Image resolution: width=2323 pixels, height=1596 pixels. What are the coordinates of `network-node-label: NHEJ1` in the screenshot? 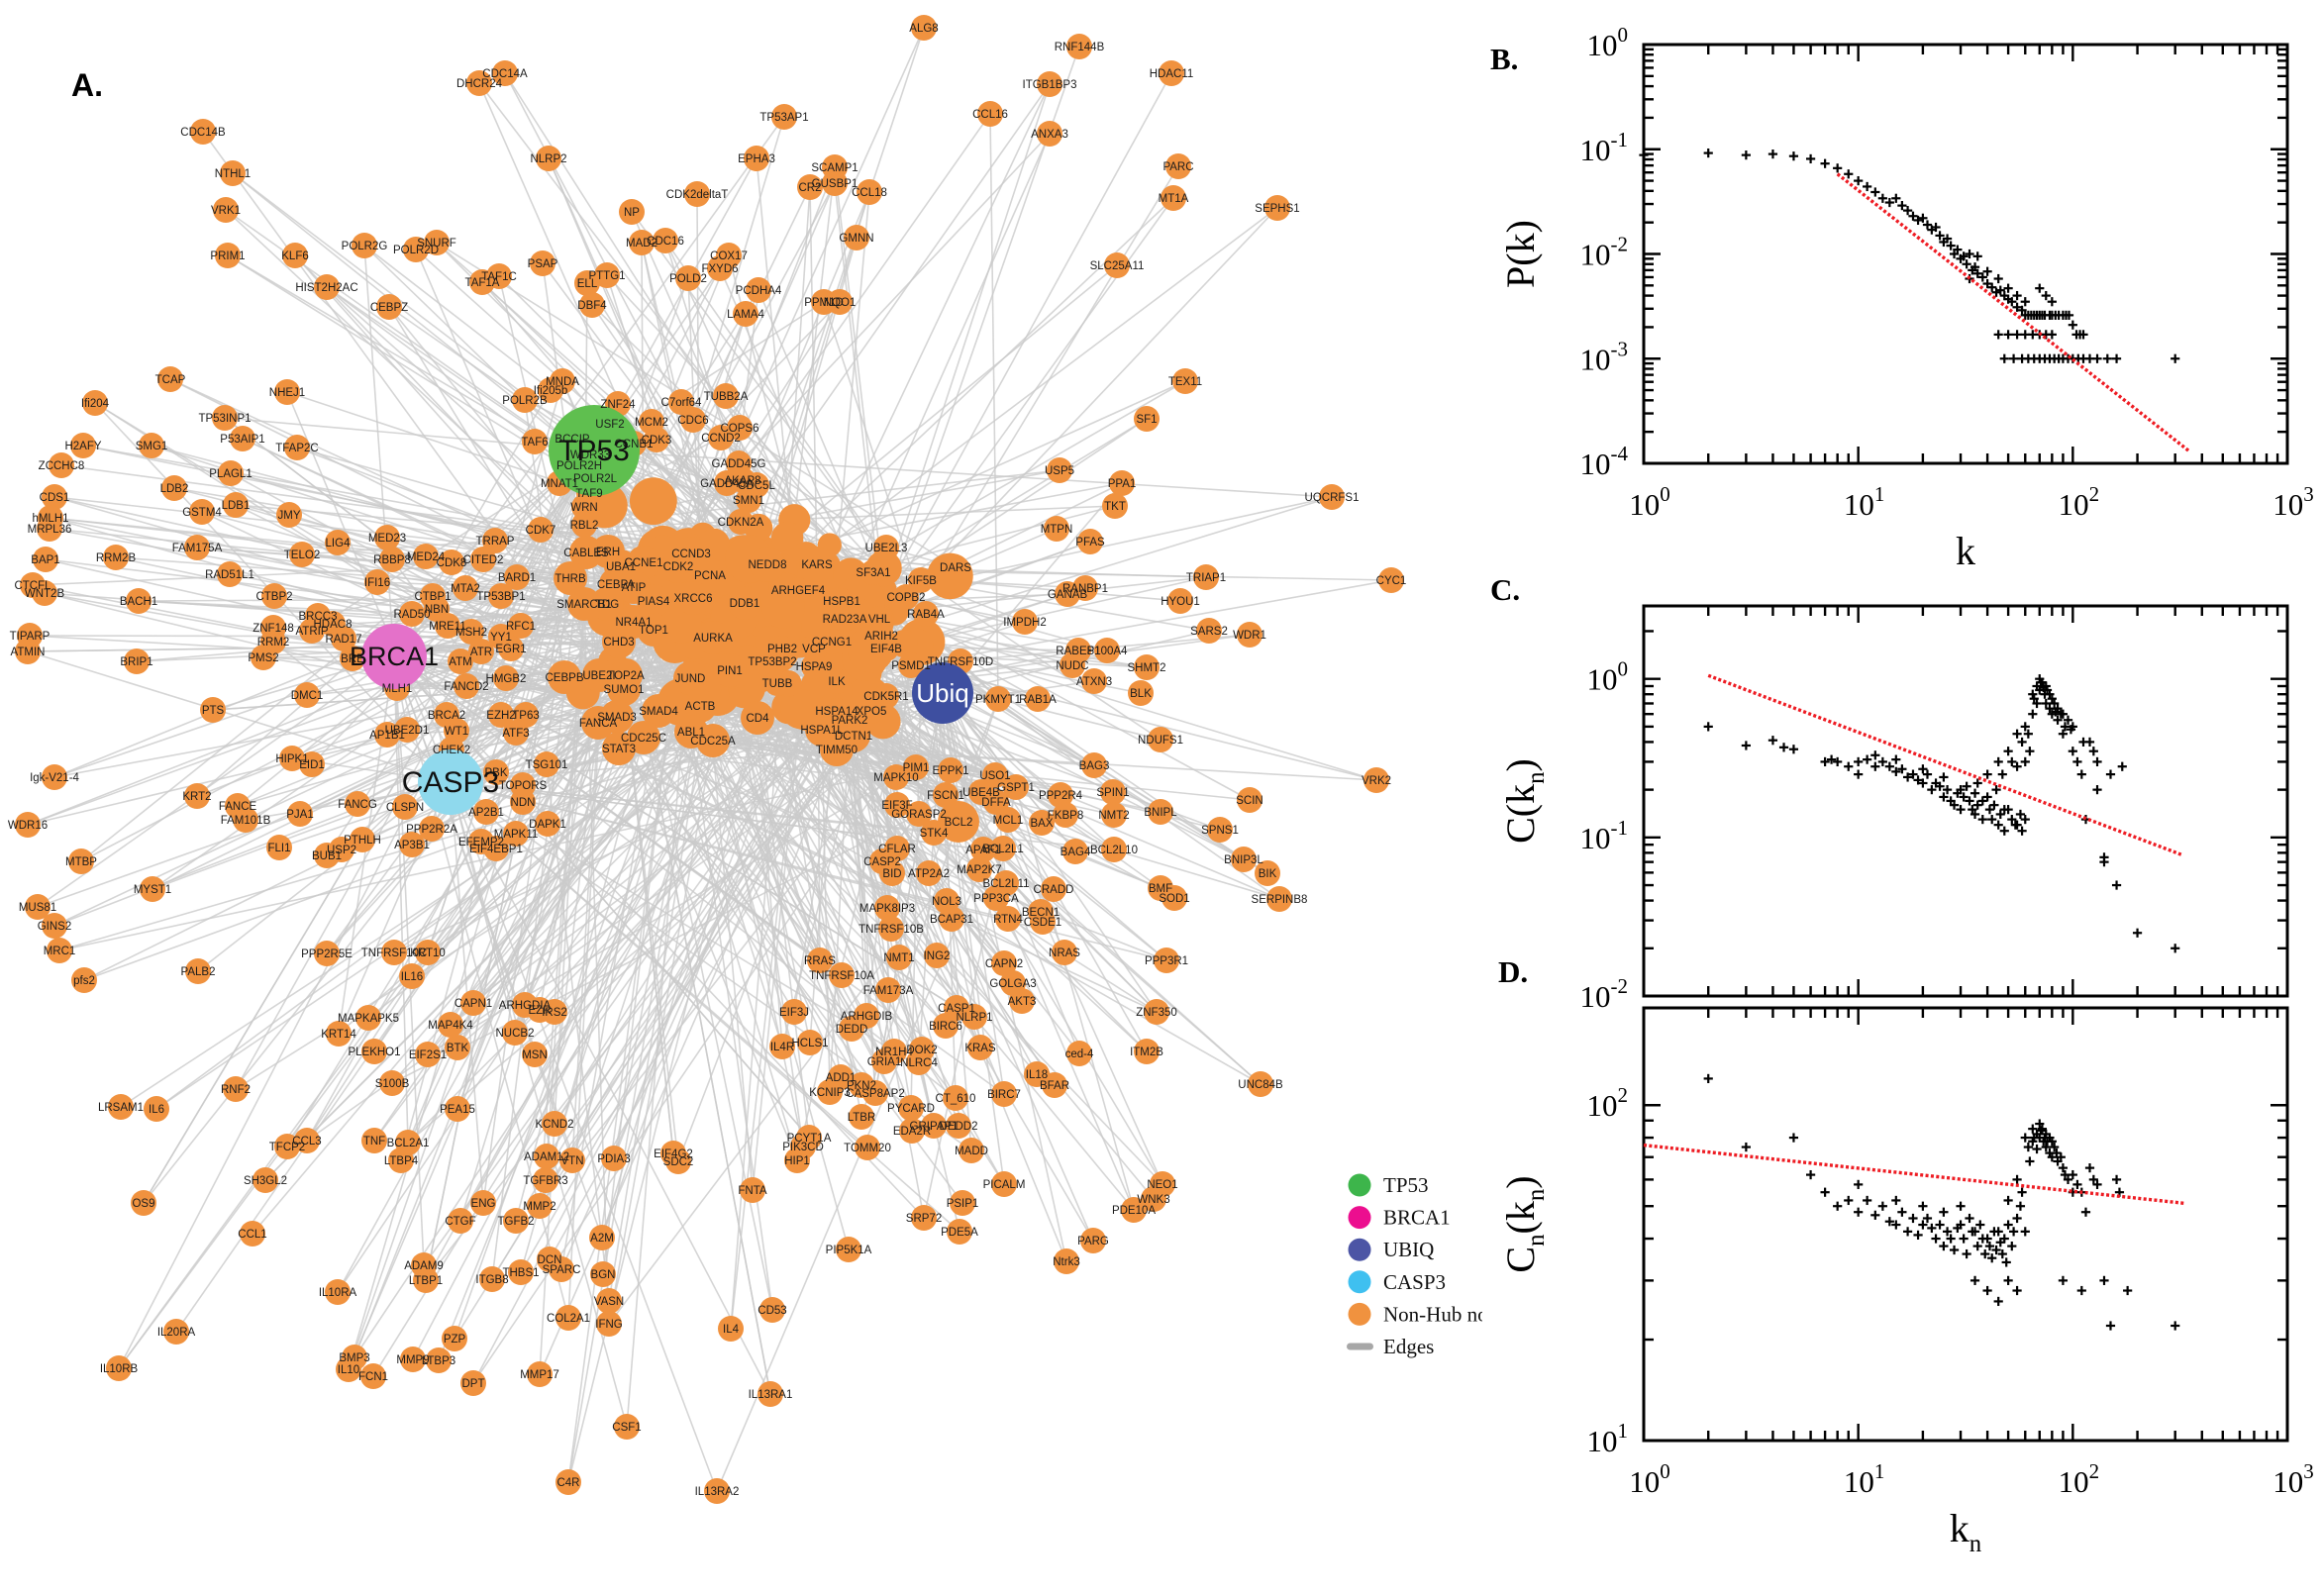 It's located at (287, 393).